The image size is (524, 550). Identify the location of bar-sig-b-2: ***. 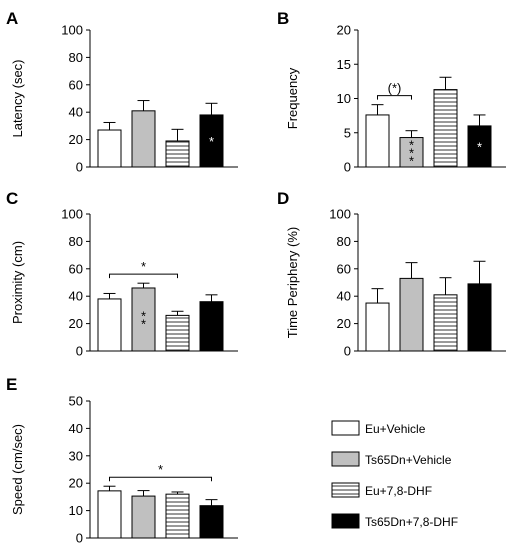
(411, 152).